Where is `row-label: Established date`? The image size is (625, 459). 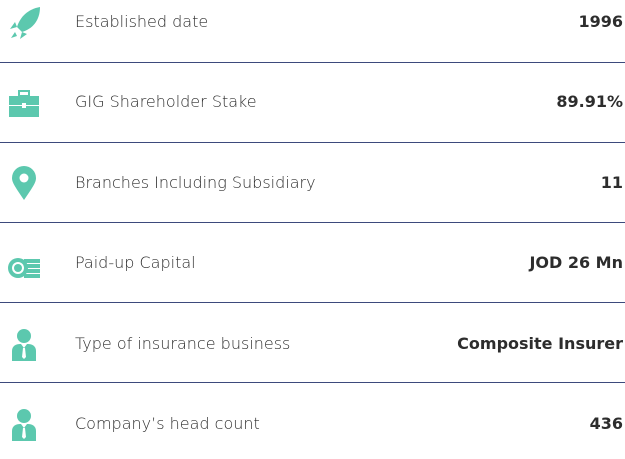 row-label: Established date is located at coordinates (142, 21).